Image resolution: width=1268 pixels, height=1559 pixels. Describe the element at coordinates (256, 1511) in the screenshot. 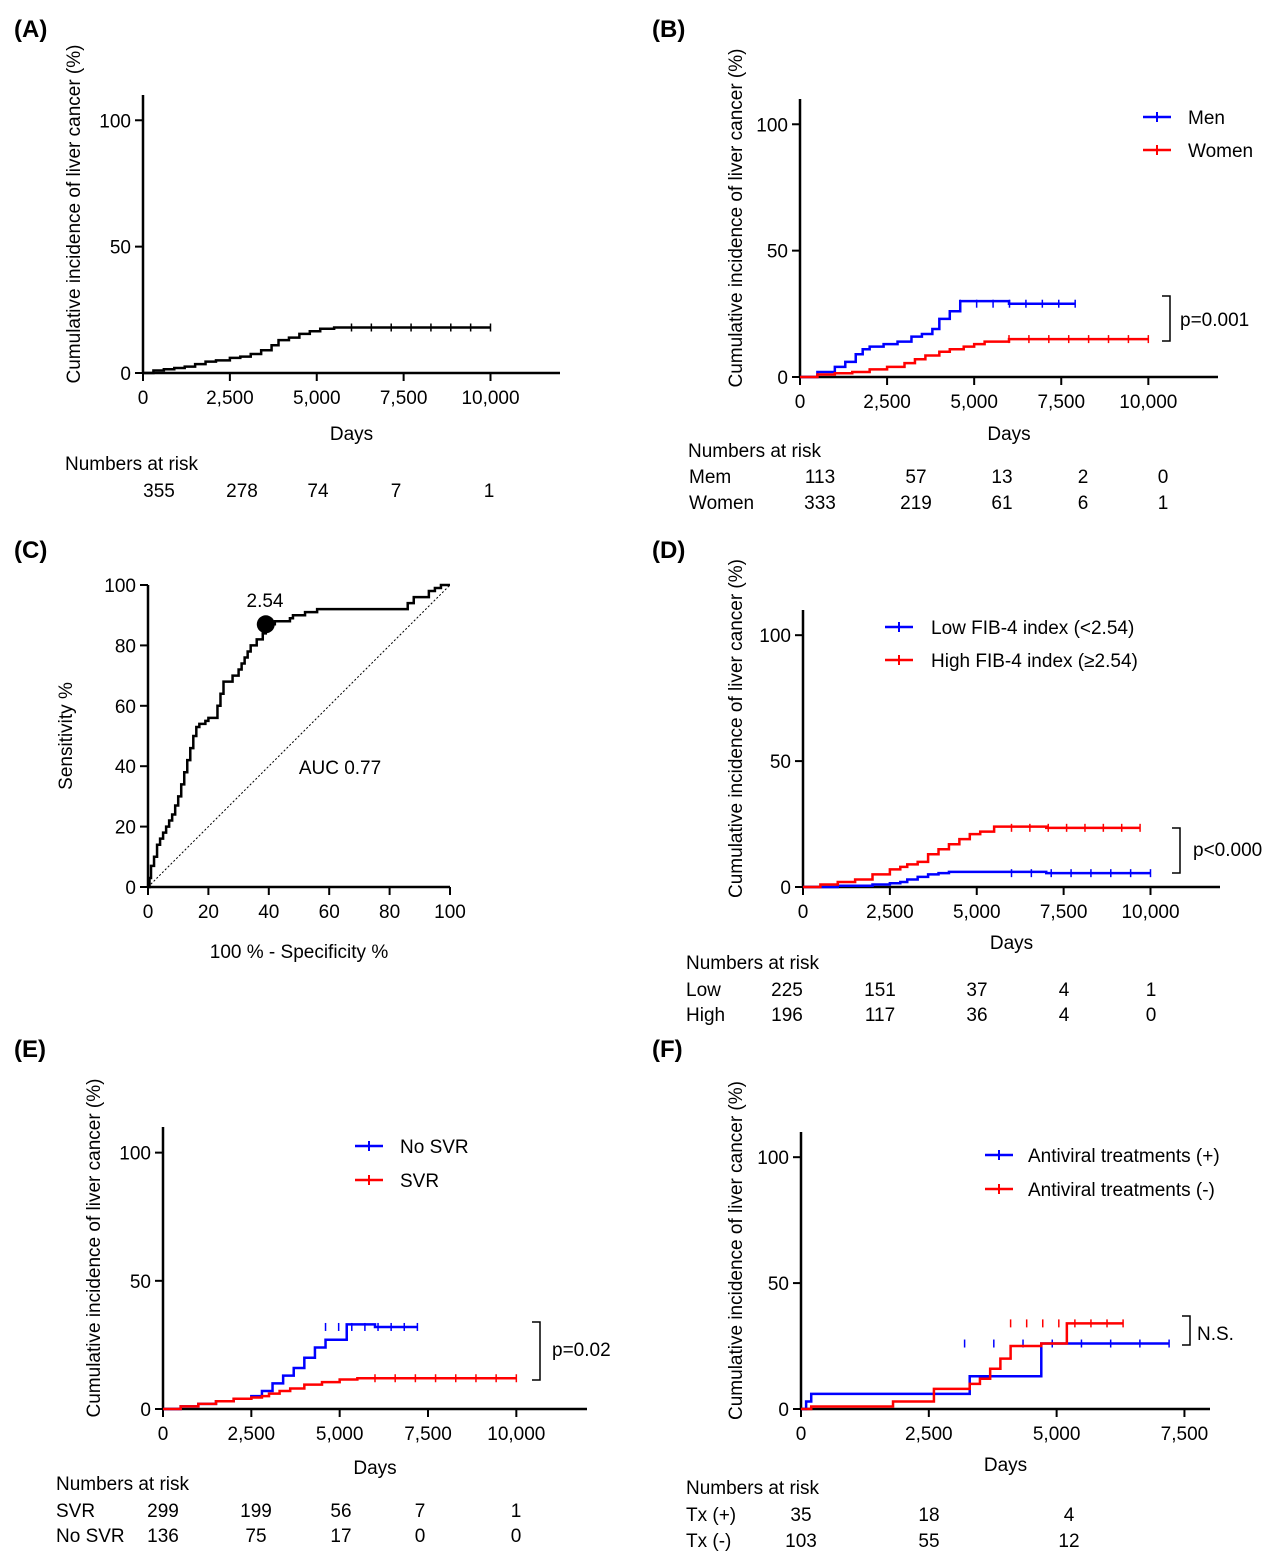

I see `risk-value: 199` at that location.